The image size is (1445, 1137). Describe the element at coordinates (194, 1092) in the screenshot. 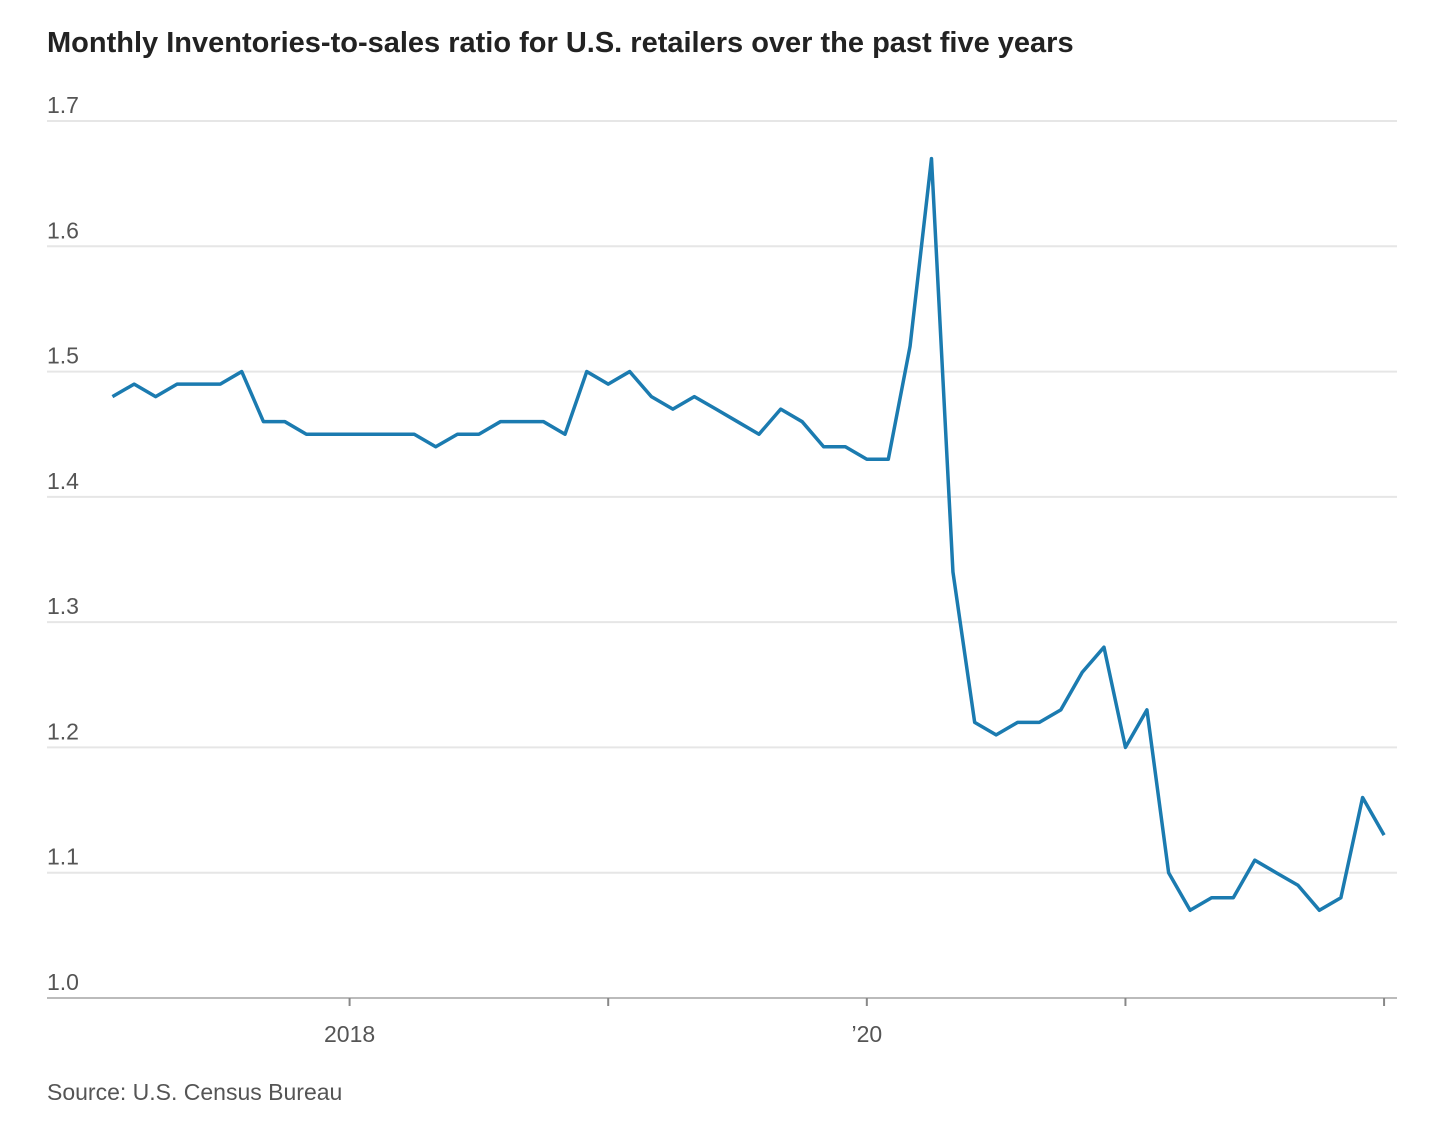

I see `source: Source: U.S. Census Bureau` at that location.